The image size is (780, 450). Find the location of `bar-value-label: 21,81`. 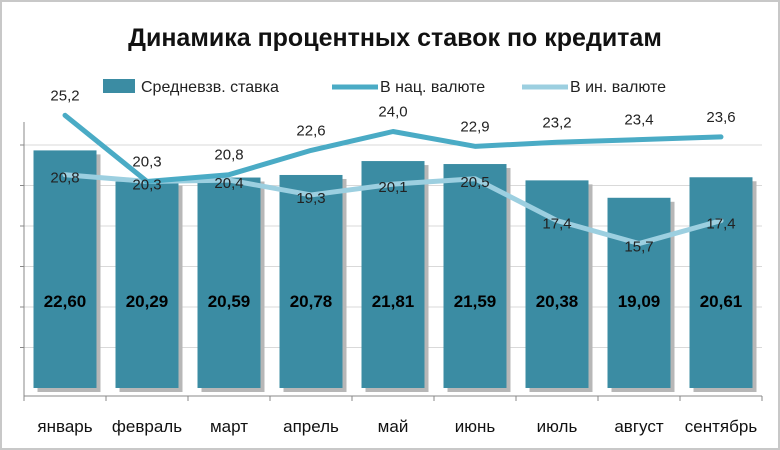

bar-value-label: 21,81 is located at coordinates (393, 301).